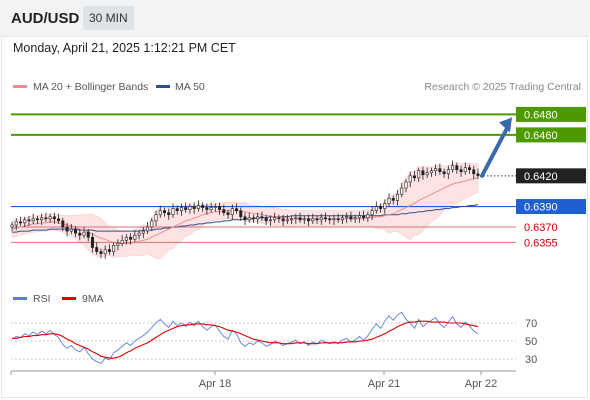  I want to click on current-price-tag, so click(551, 176).